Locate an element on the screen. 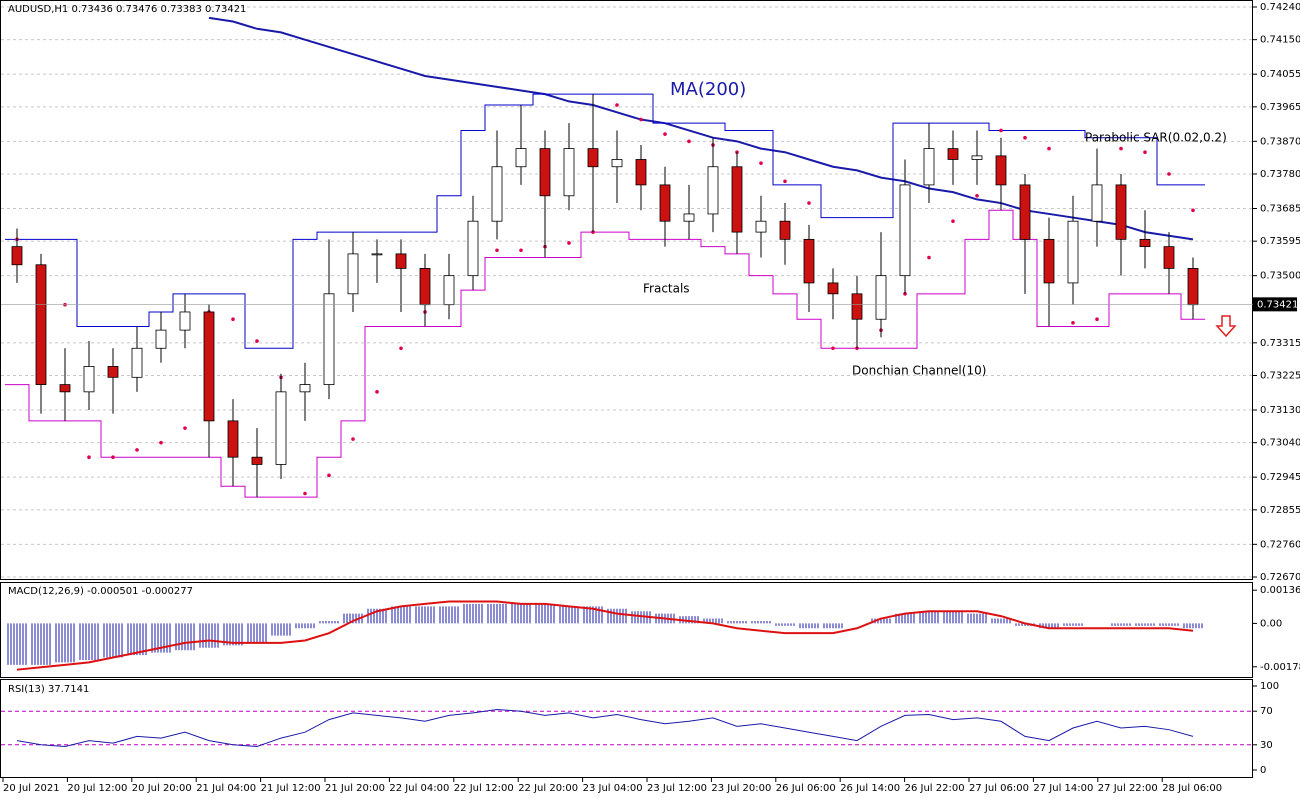  annotation: Donchian Channel(10) is located at coordinates (919, 371).